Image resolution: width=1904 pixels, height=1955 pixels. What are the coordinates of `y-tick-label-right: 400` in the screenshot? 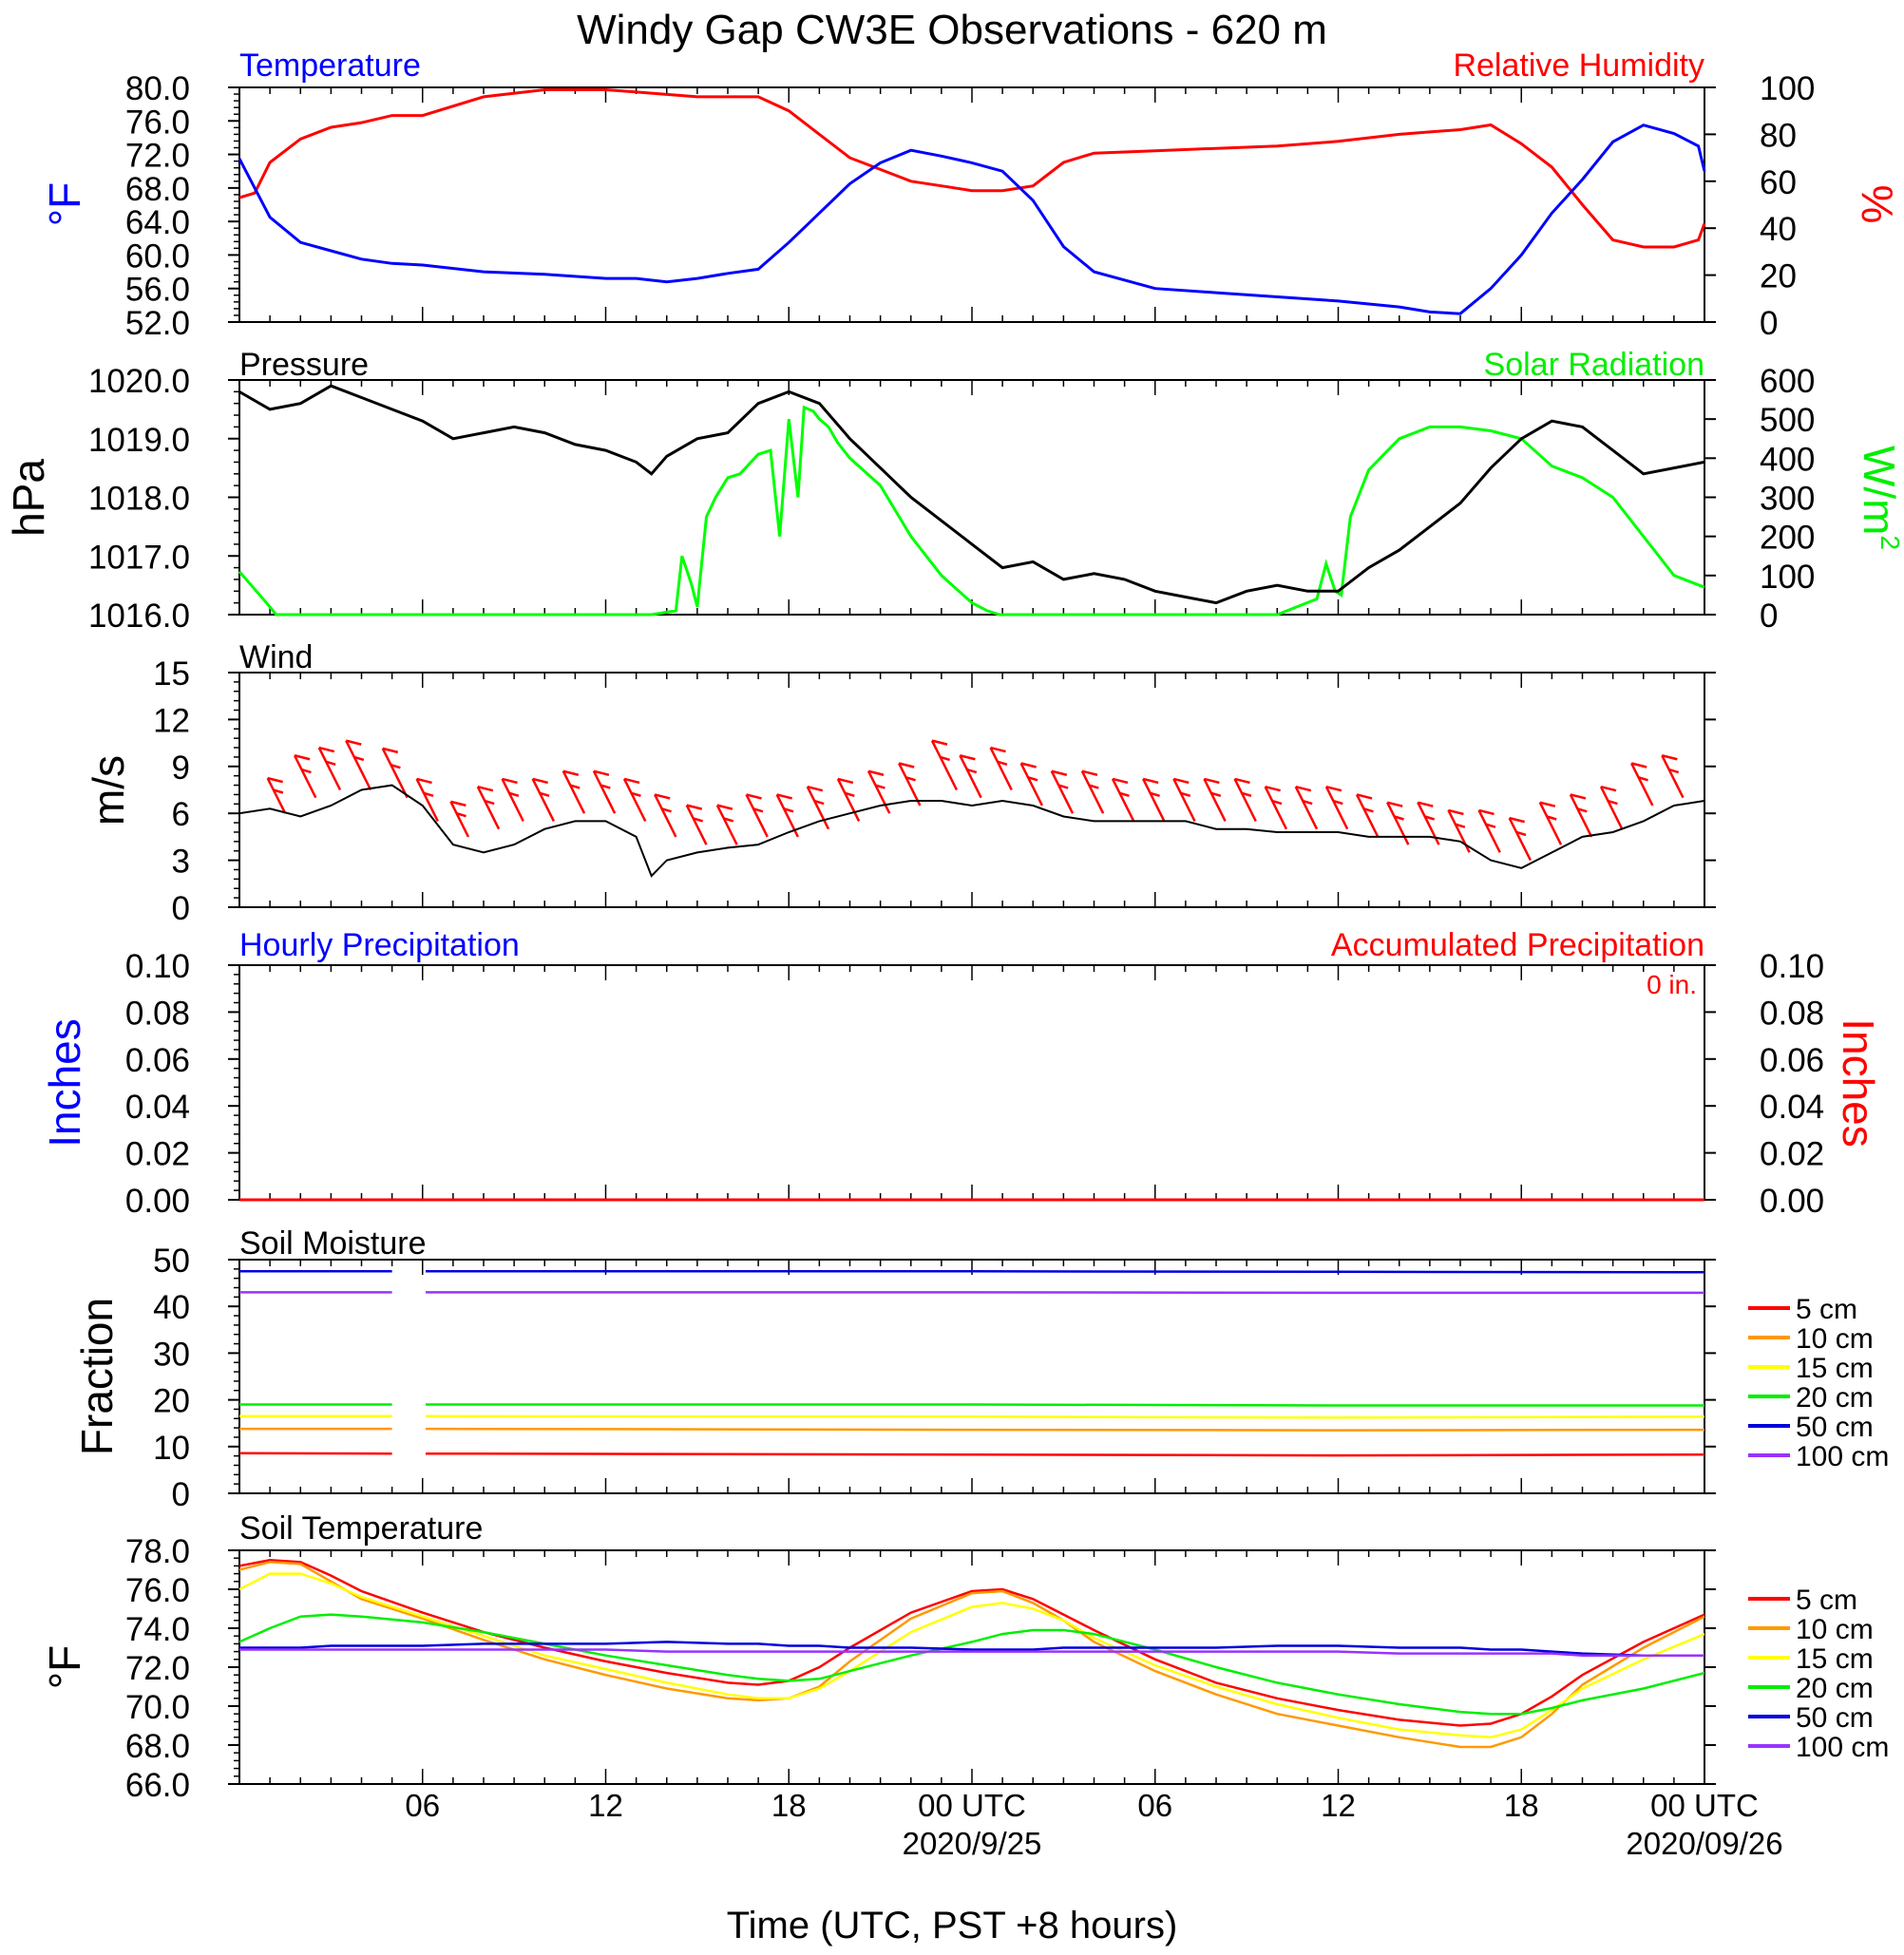 It's located at (1787, 459).